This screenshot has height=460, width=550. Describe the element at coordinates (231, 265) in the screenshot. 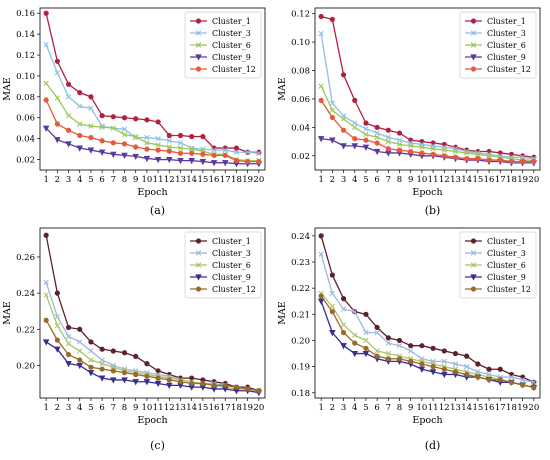

I see `legend-label: Cluster_6` at that location.